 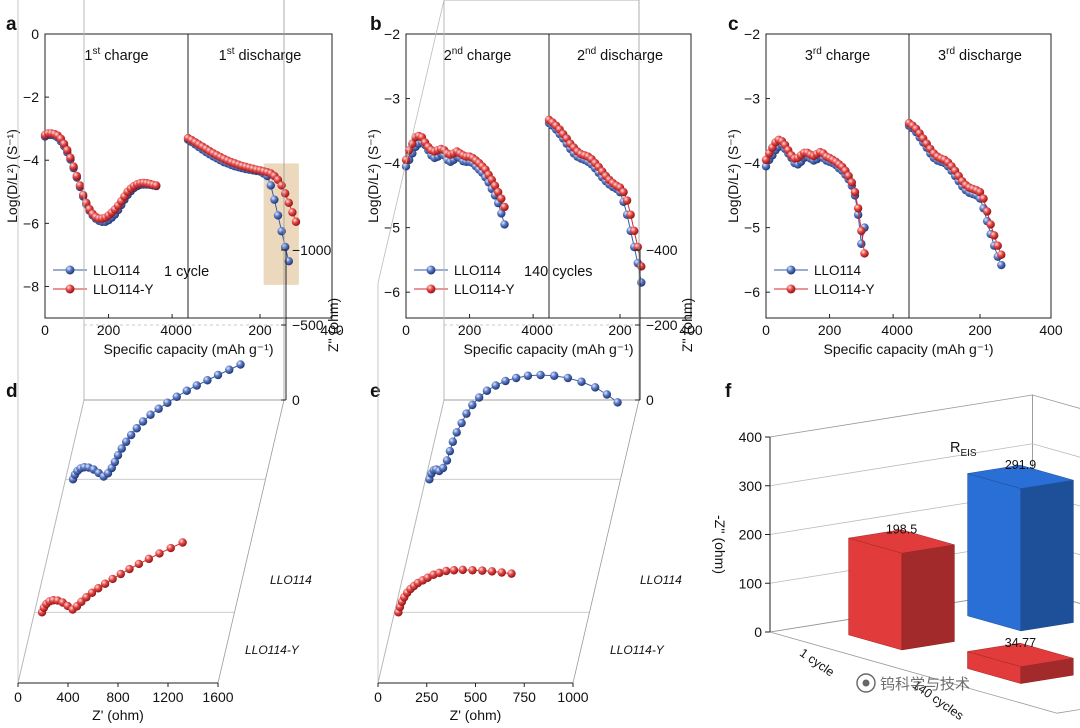 I want to click on watermark: 钨科学与技术, so click(x=913, y=683).